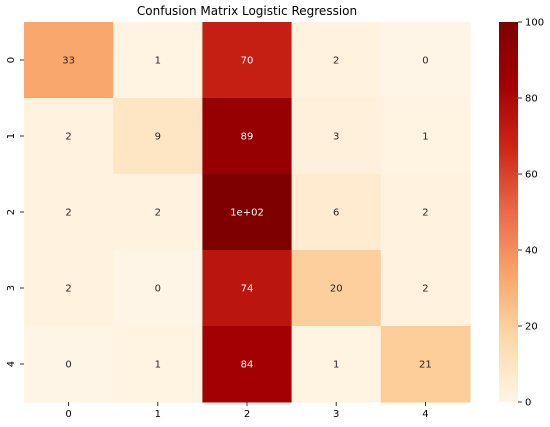 The width and height of the screenshot is (550, 427). What do you see at coordinates (158, 414) in the screenshot?
I see `x-tick-label: 1` at bounding box center [158, 414].